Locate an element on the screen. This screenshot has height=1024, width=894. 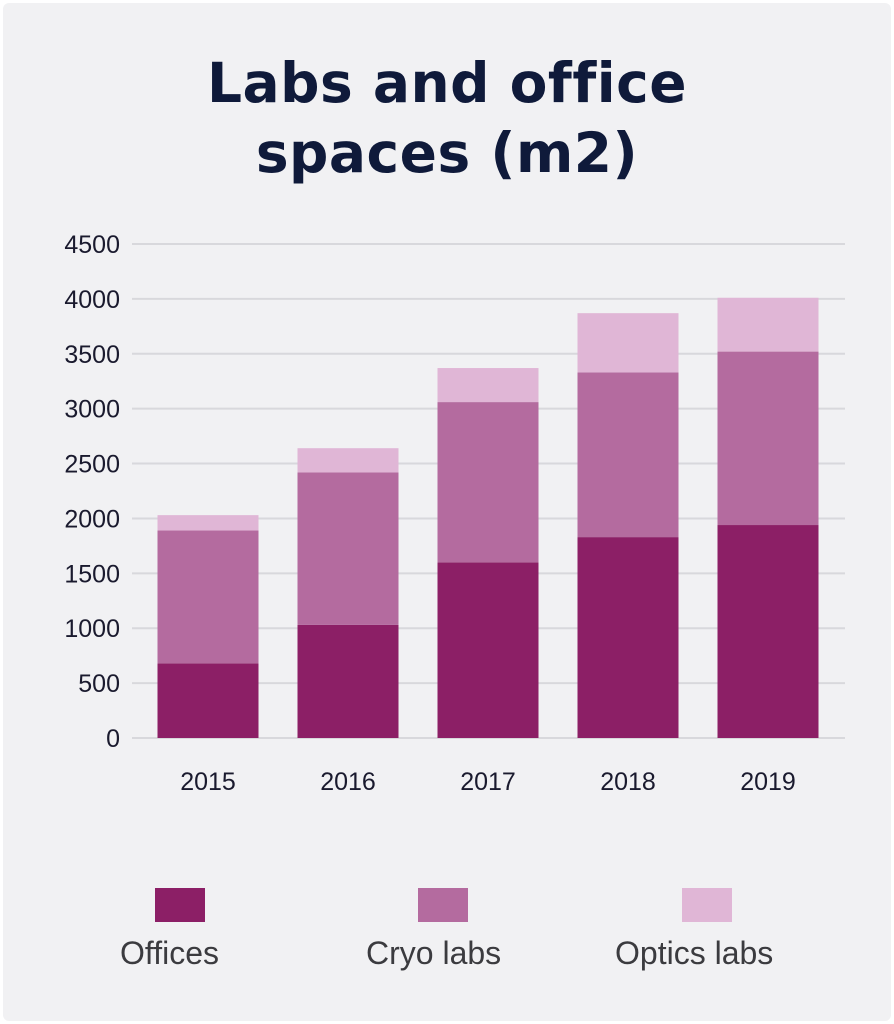
bar-2016-optics-labs is located at coordinates (348, 460).